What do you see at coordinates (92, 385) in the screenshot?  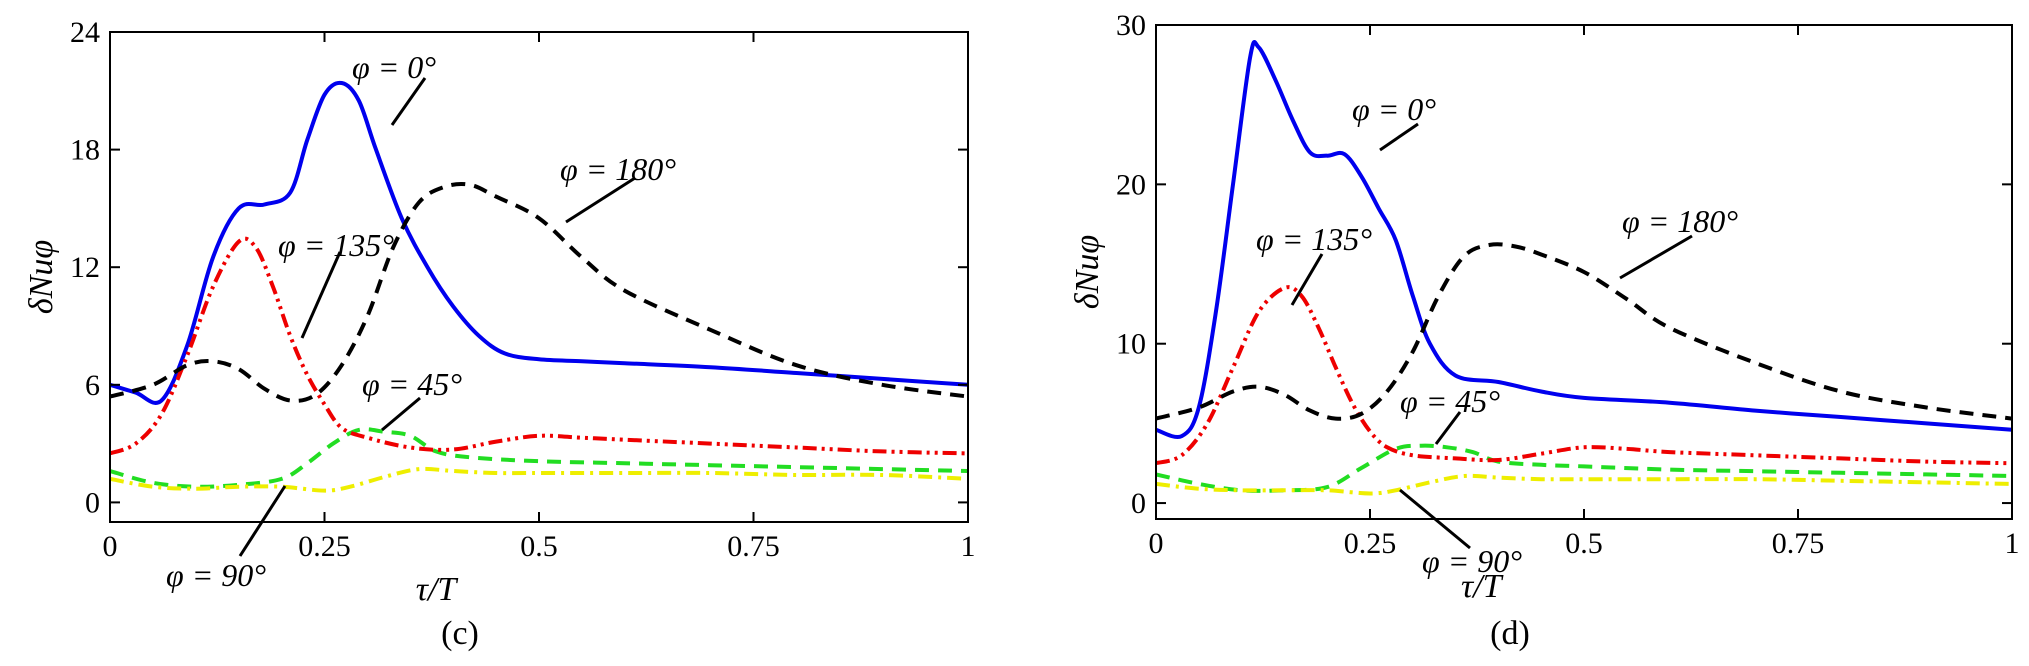 I see `y-tick-label: 6` at bounding box center [92, 385].